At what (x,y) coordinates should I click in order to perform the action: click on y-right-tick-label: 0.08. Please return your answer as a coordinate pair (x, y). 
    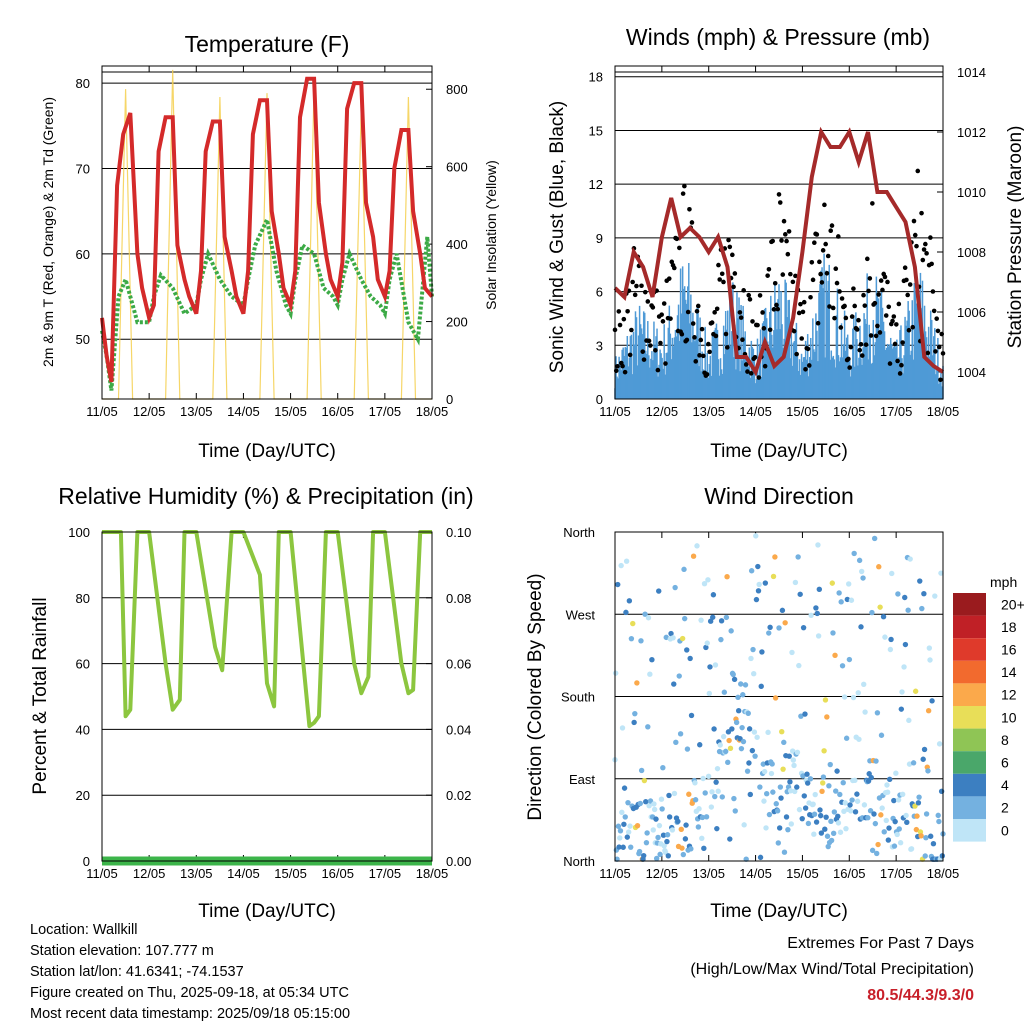
    Looking at the image, I should click on (458, 598).